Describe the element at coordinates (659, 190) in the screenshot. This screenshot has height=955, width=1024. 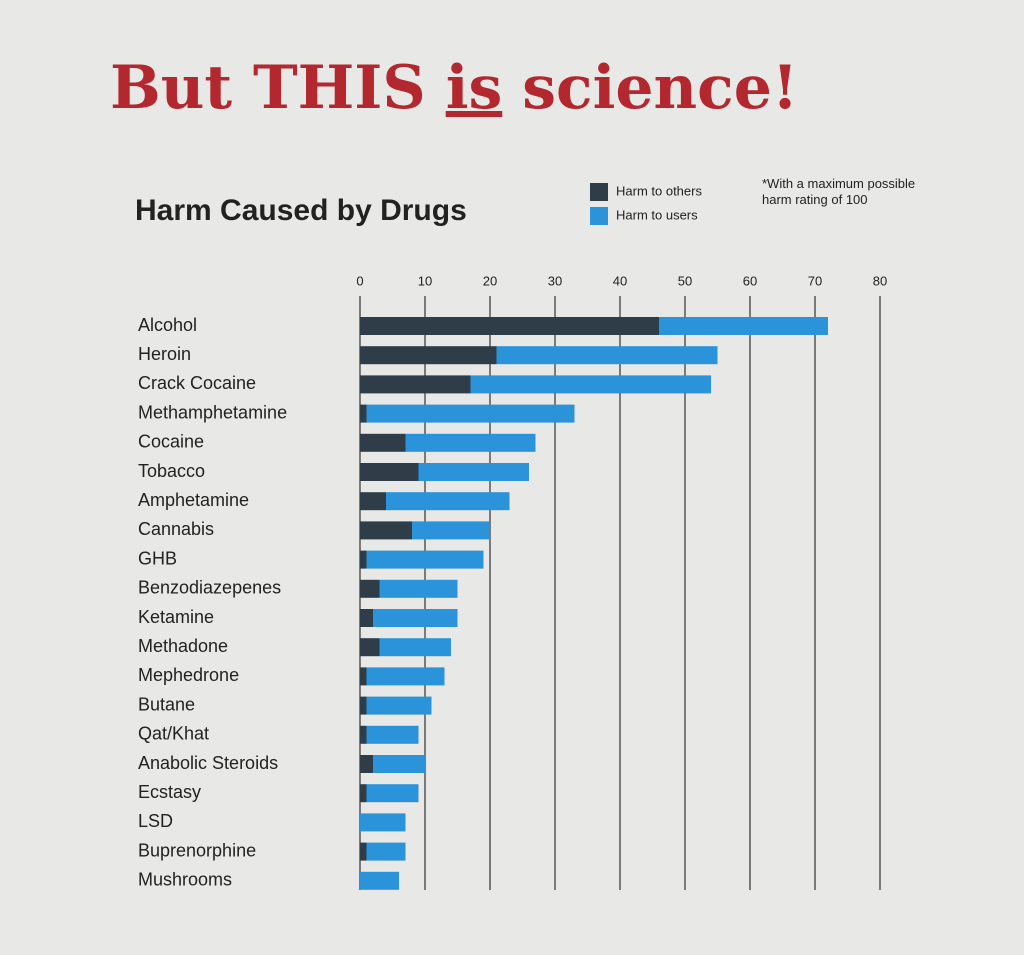
I see `legend-label: Harm to others` at that location.